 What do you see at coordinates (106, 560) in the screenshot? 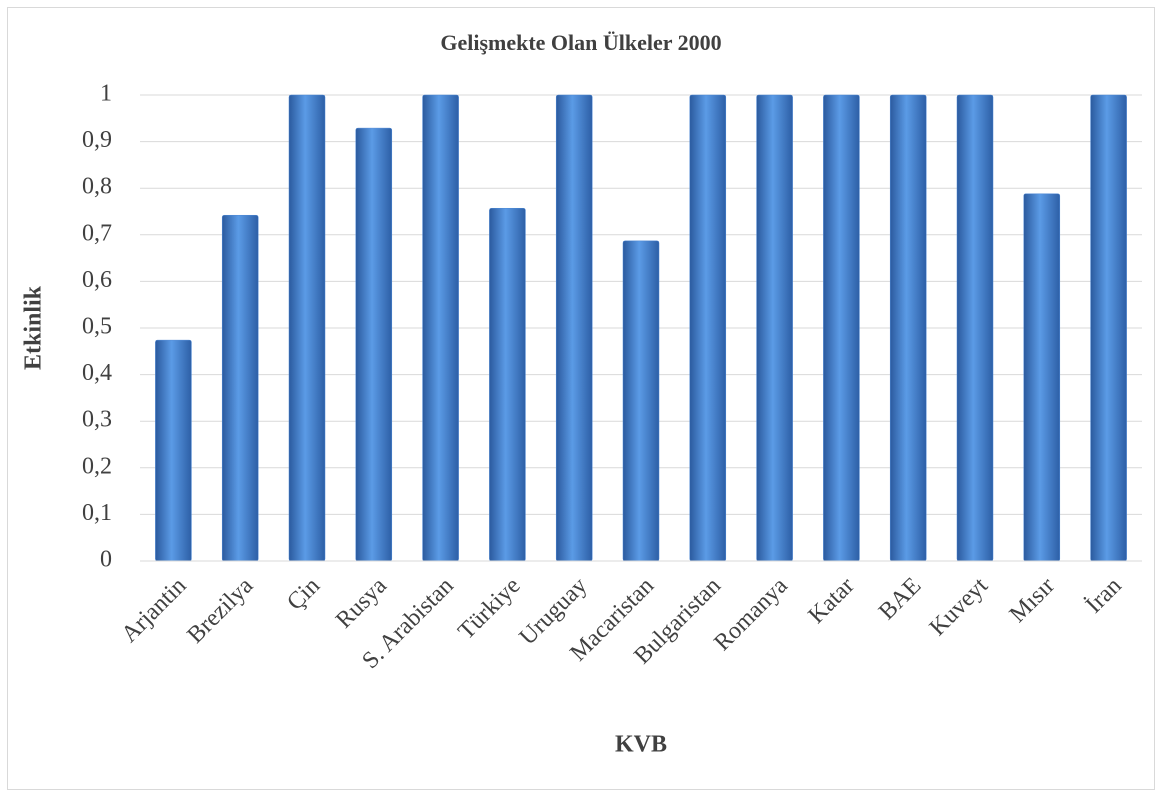
I see `y-tick-label: 0` at bounding box center [106, 560].